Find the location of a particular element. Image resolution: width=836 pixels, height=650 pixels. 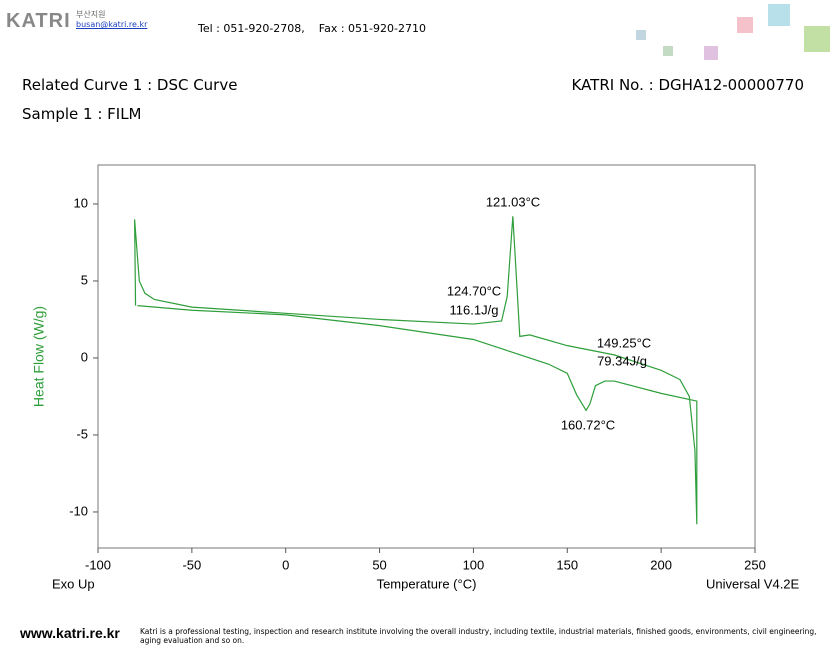

email: busan@katri.re.kr is located at coordinates (112, 24).